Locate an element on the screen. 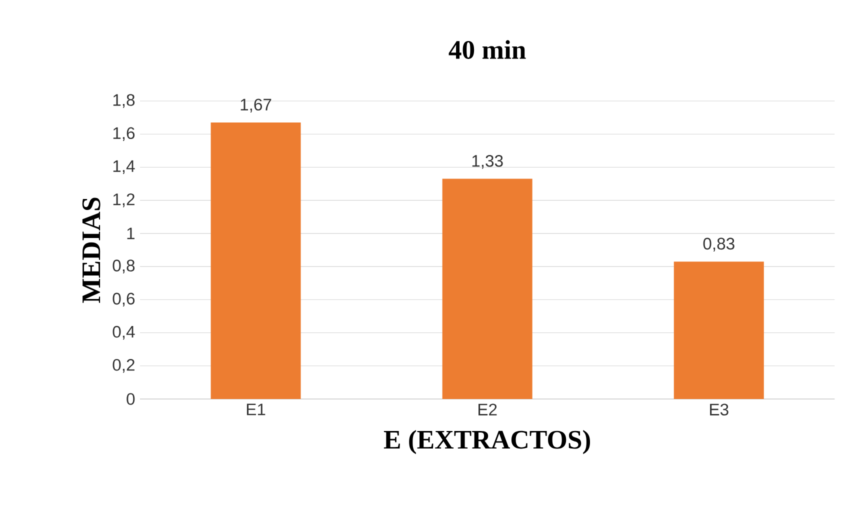 This screenshot has height=517, width=851. y-axis-title: MEDIAS is located at coordinates (91, 250).